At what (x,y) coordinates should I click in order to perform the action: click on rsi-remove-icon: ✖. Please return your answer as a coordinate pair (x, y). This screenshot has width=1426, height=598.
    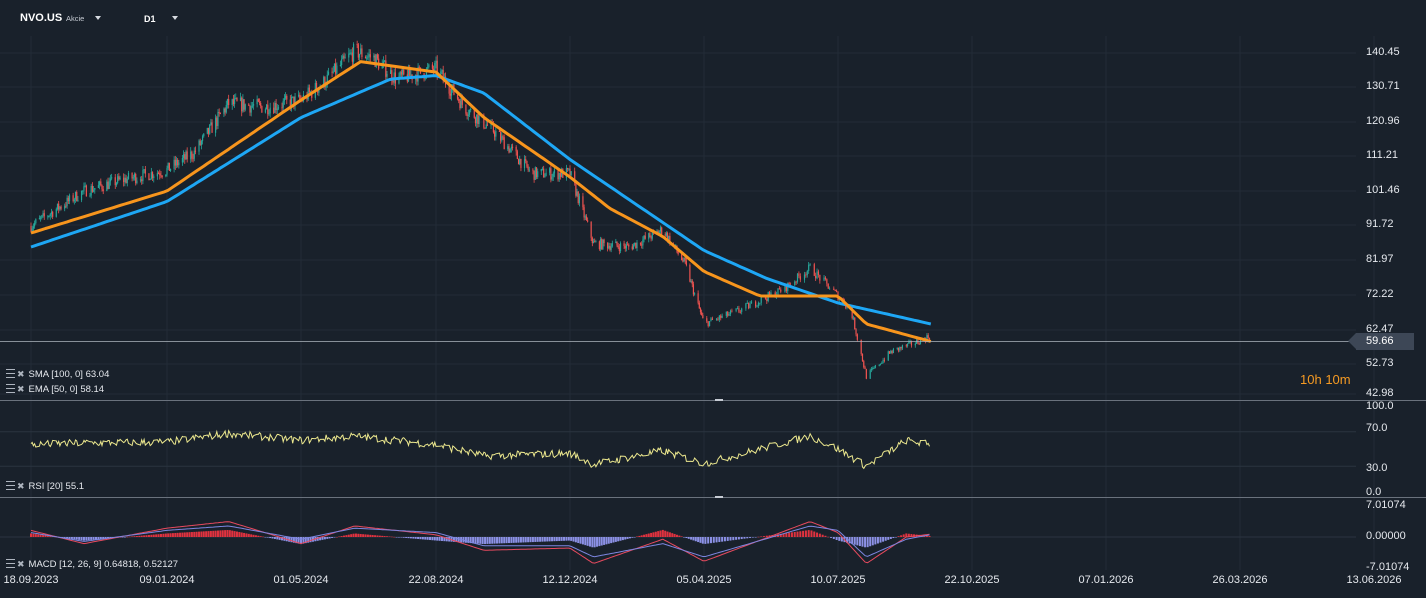
    Looking at the image, I should click on (21, 486).